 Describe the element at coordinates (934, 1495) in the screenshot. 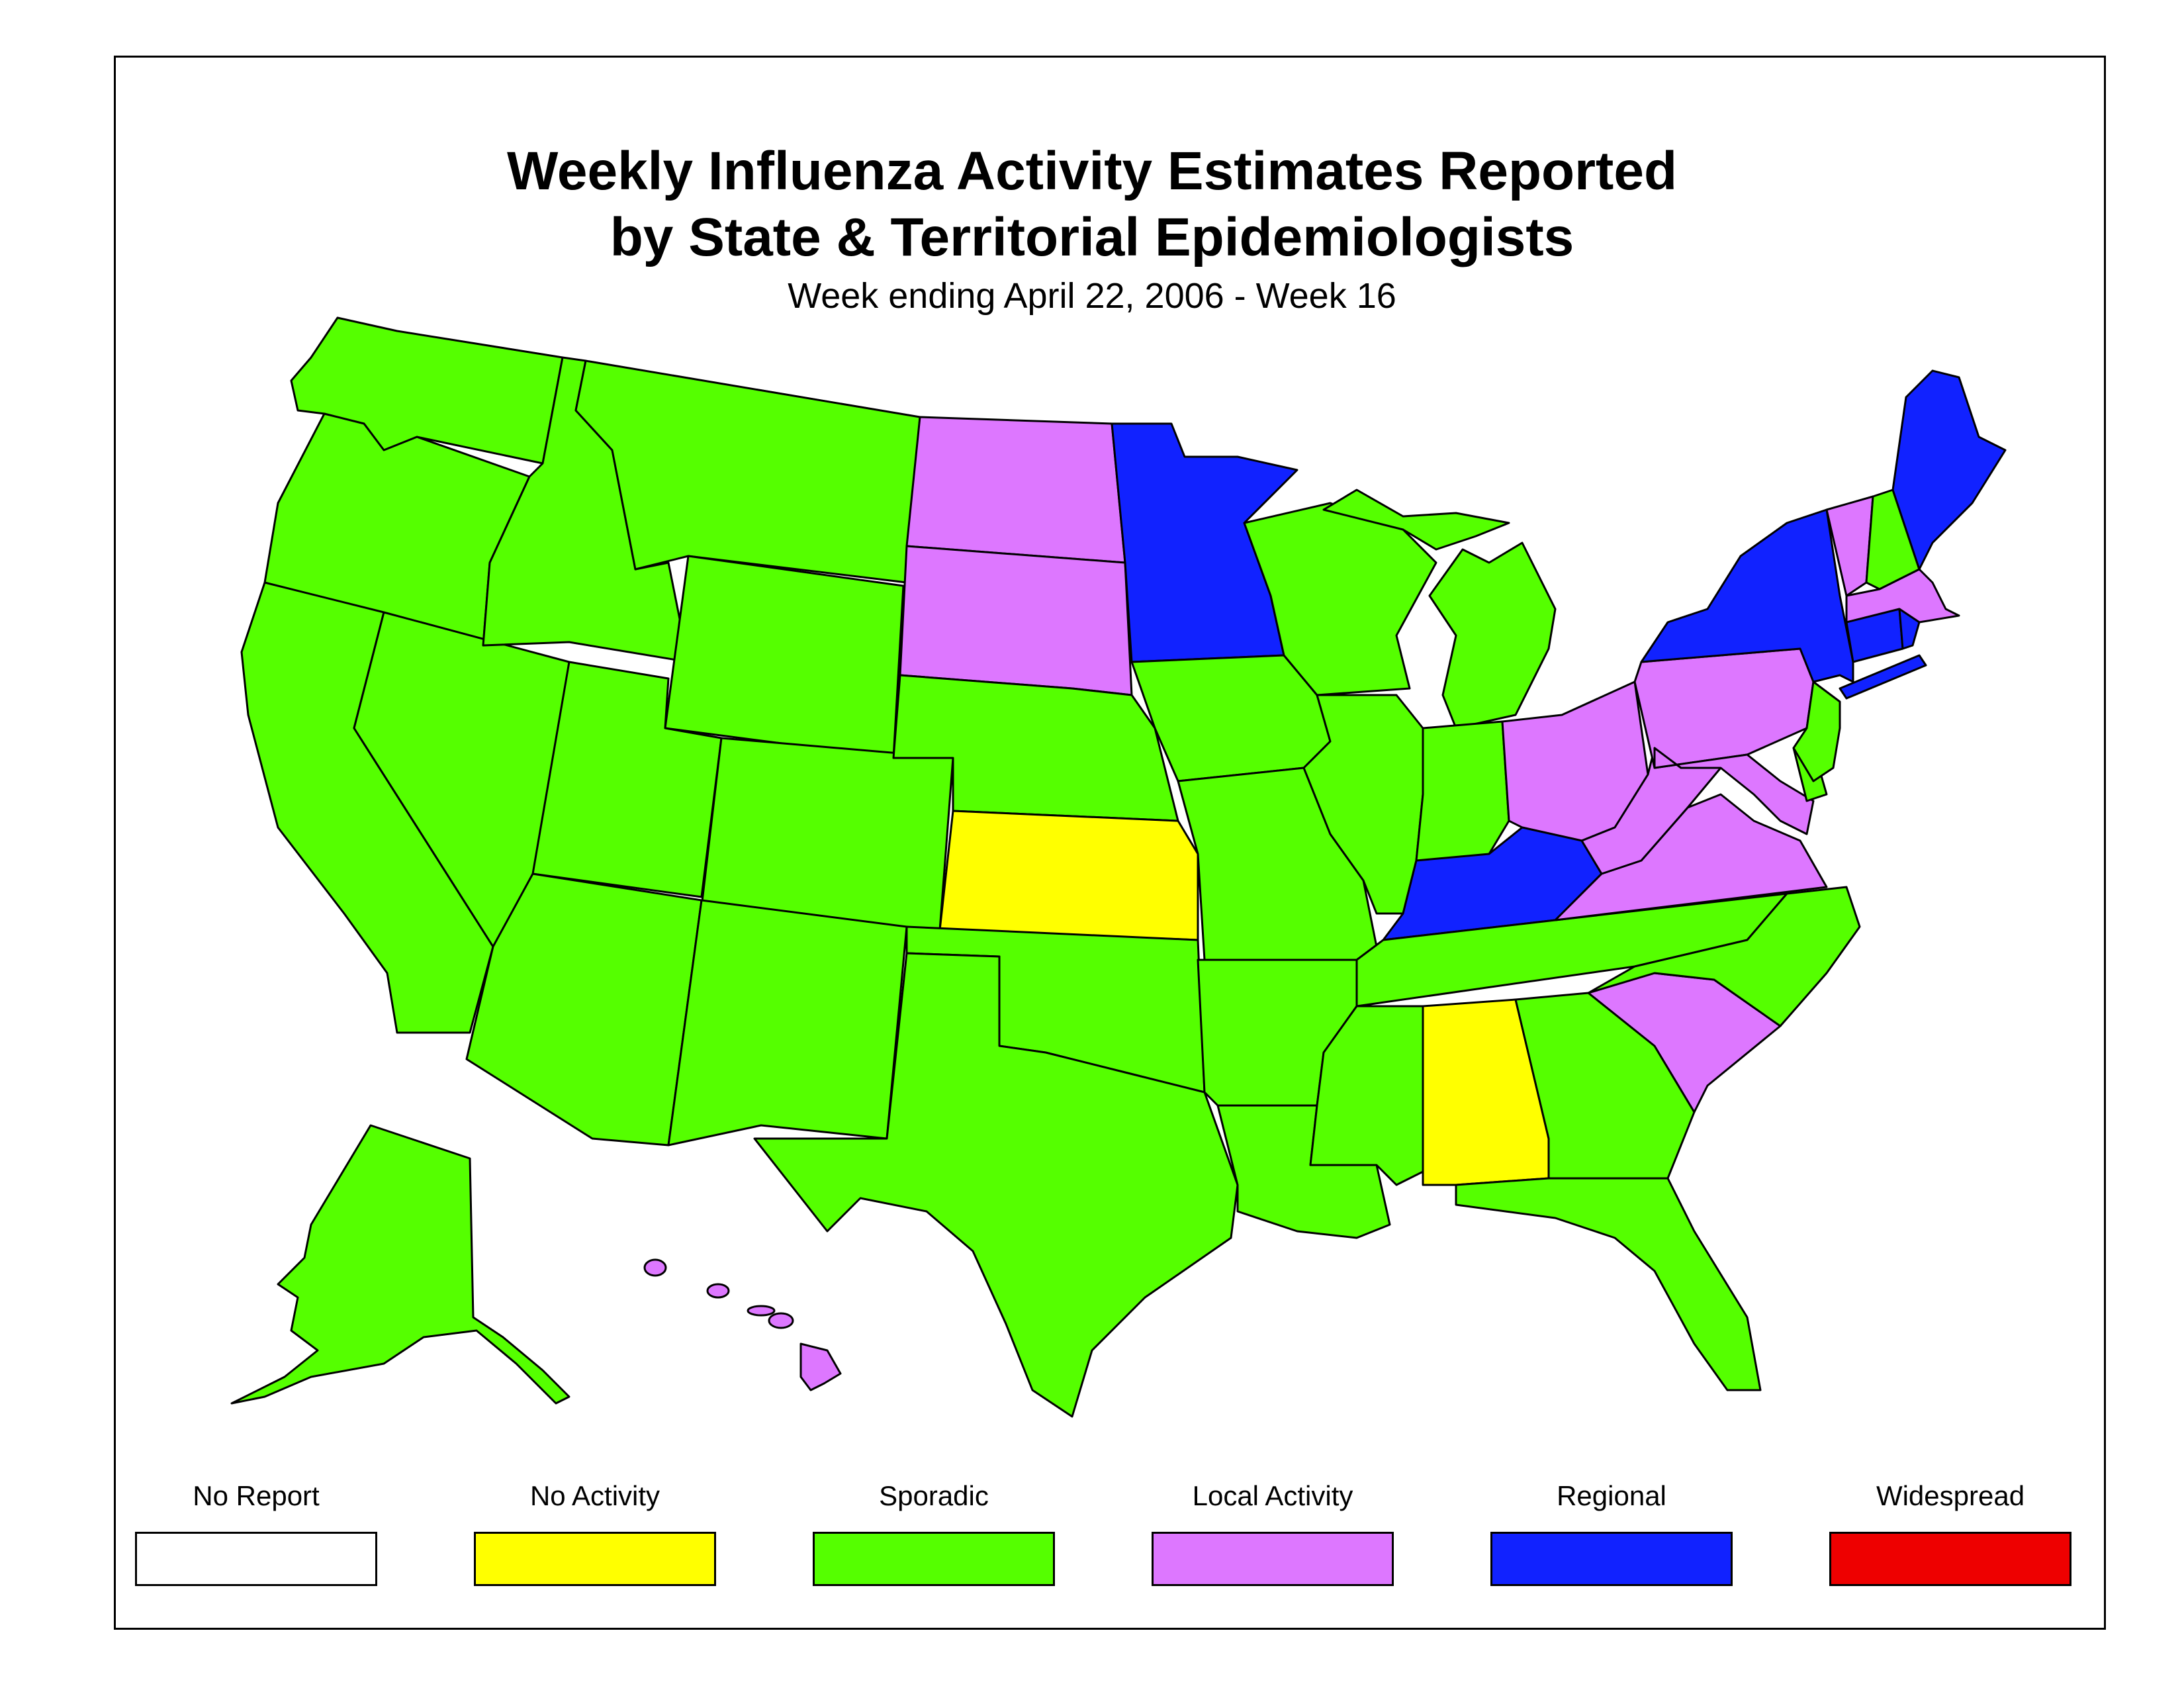

I see `legend-label: Sporadic` at that location.